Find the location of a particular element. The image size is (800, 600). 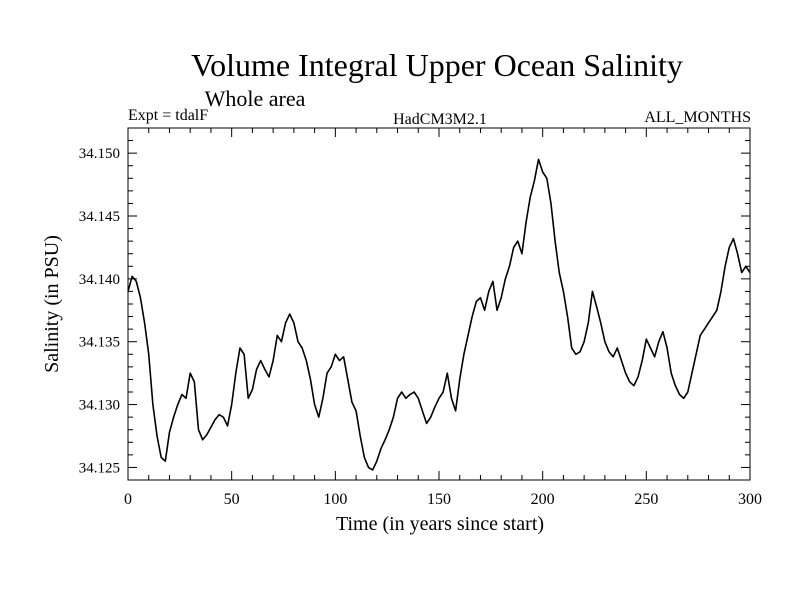

x-tick-labels: 0 50 100 150 200 250 300 is located at coordinates (443, 499).